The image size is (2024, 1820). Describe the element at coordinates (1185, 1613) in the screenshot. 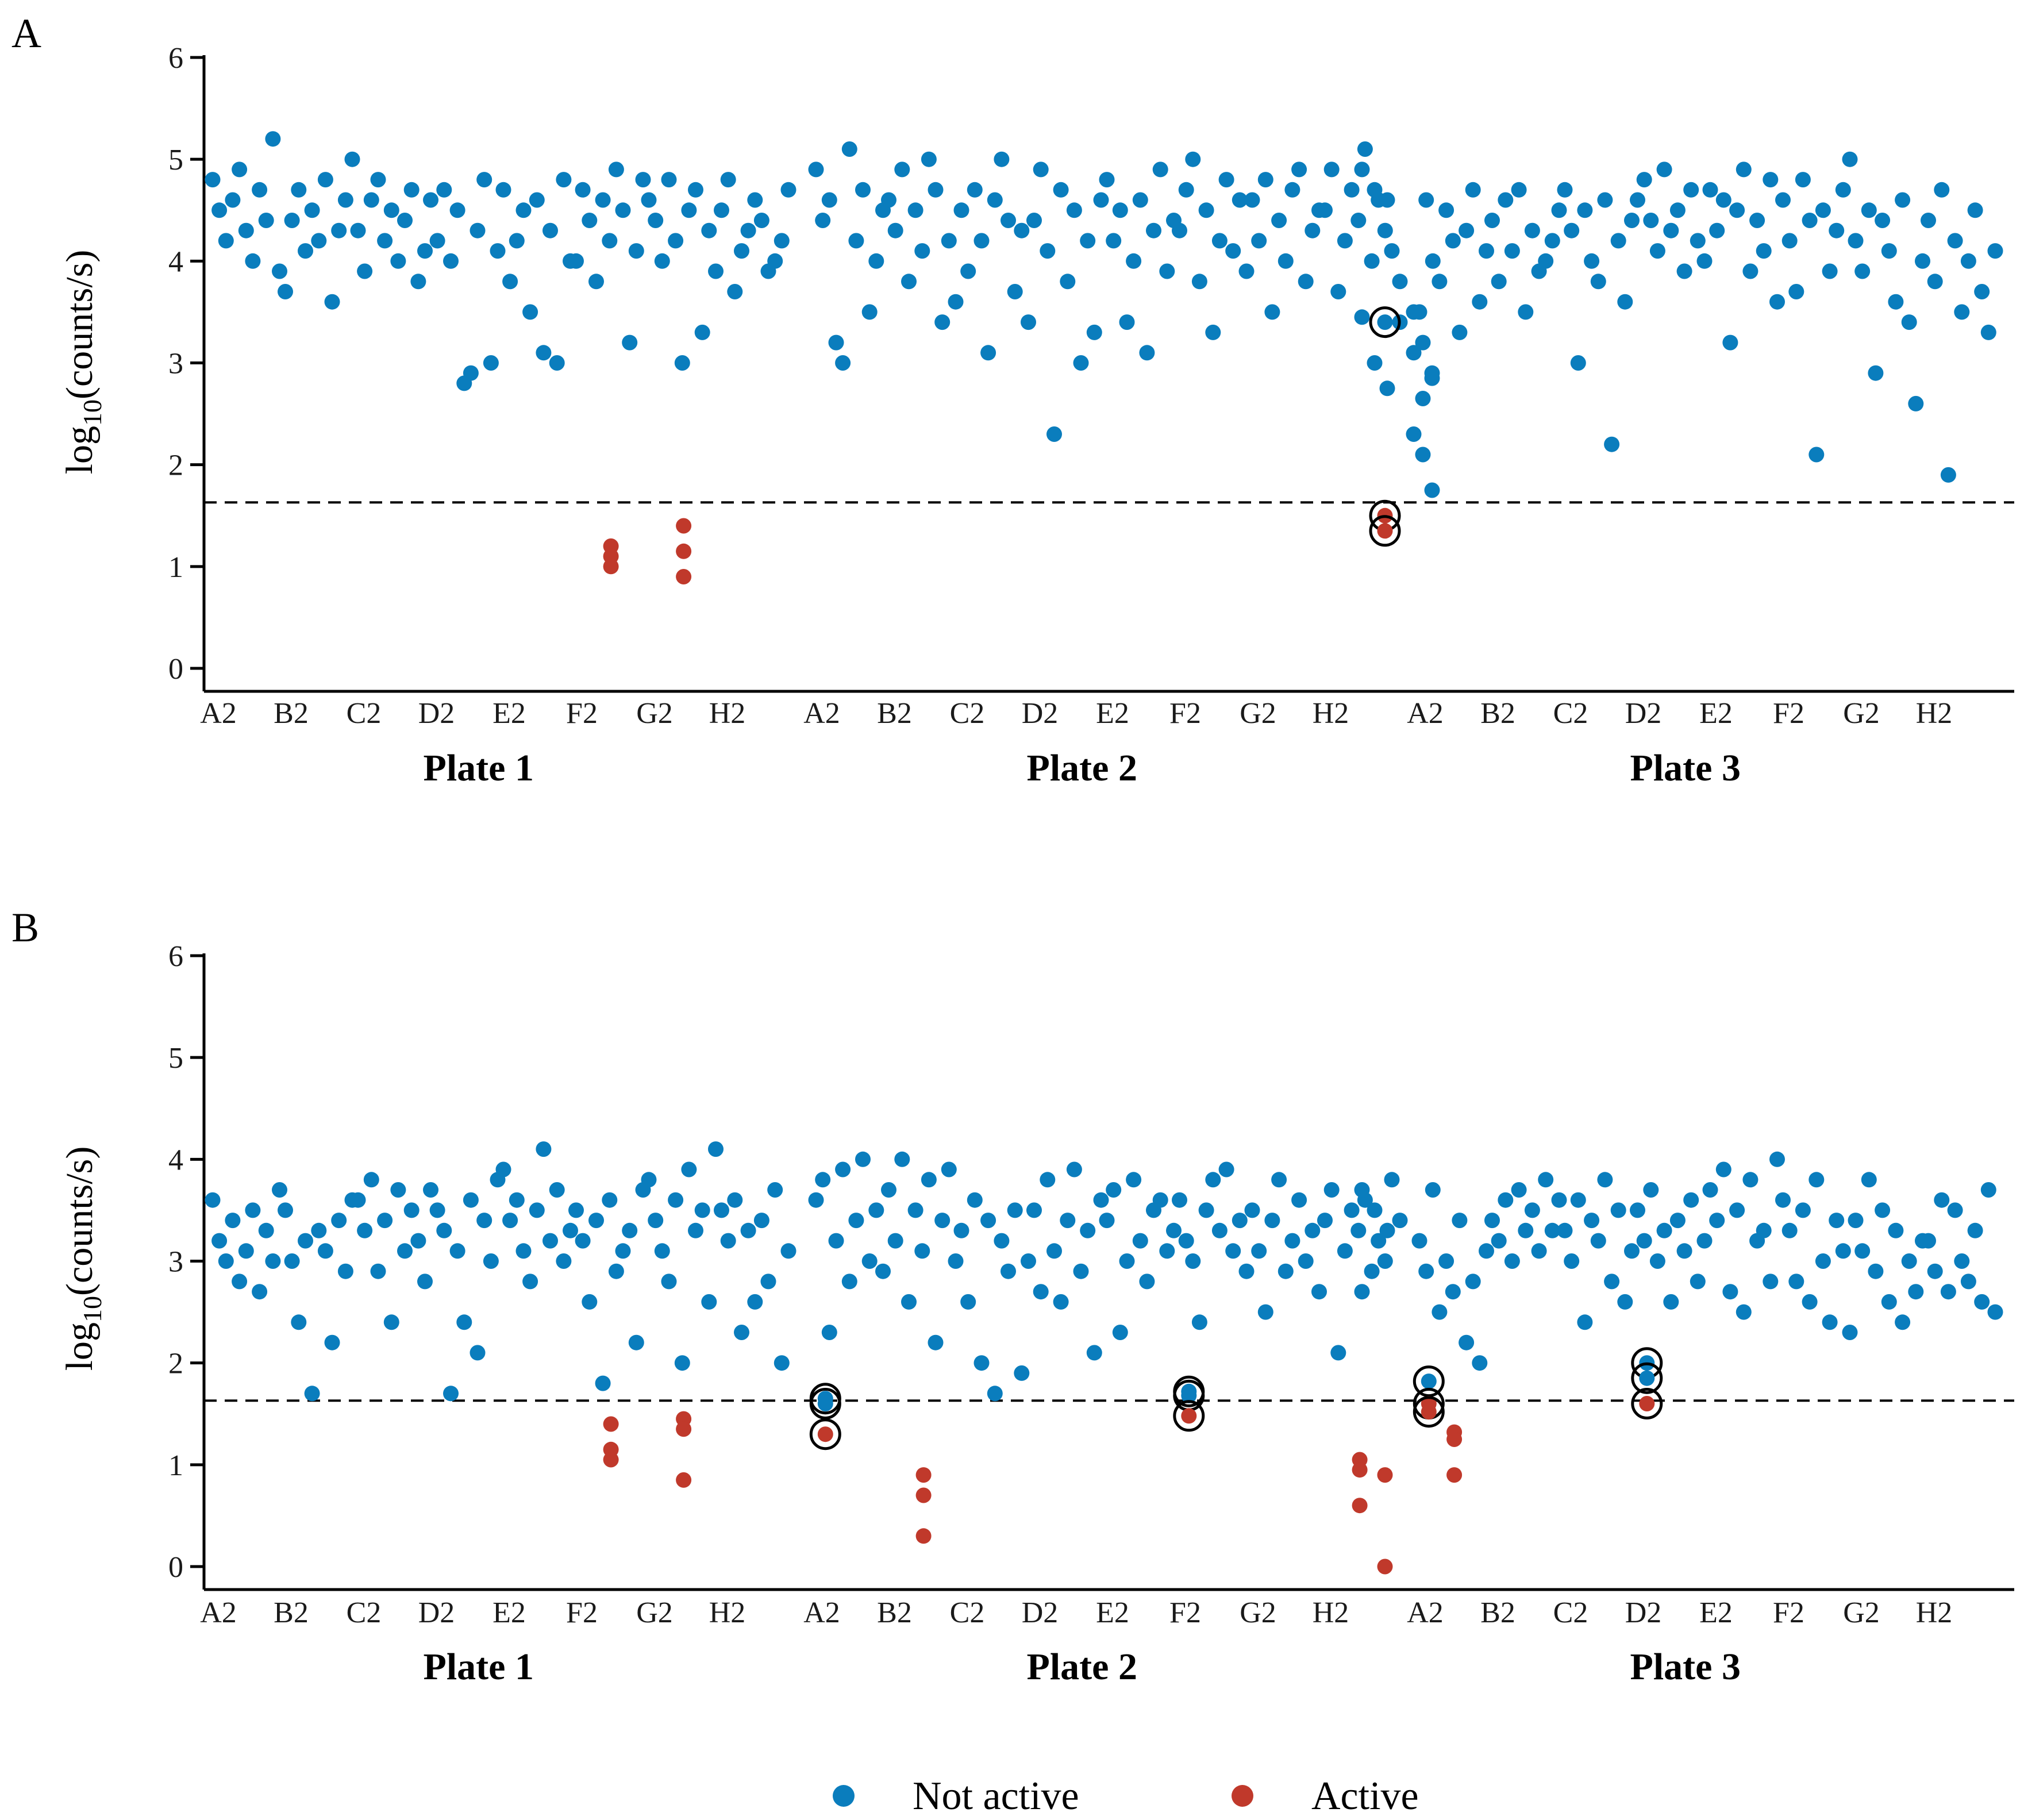

I see `x-tick-label: F2` at that location.